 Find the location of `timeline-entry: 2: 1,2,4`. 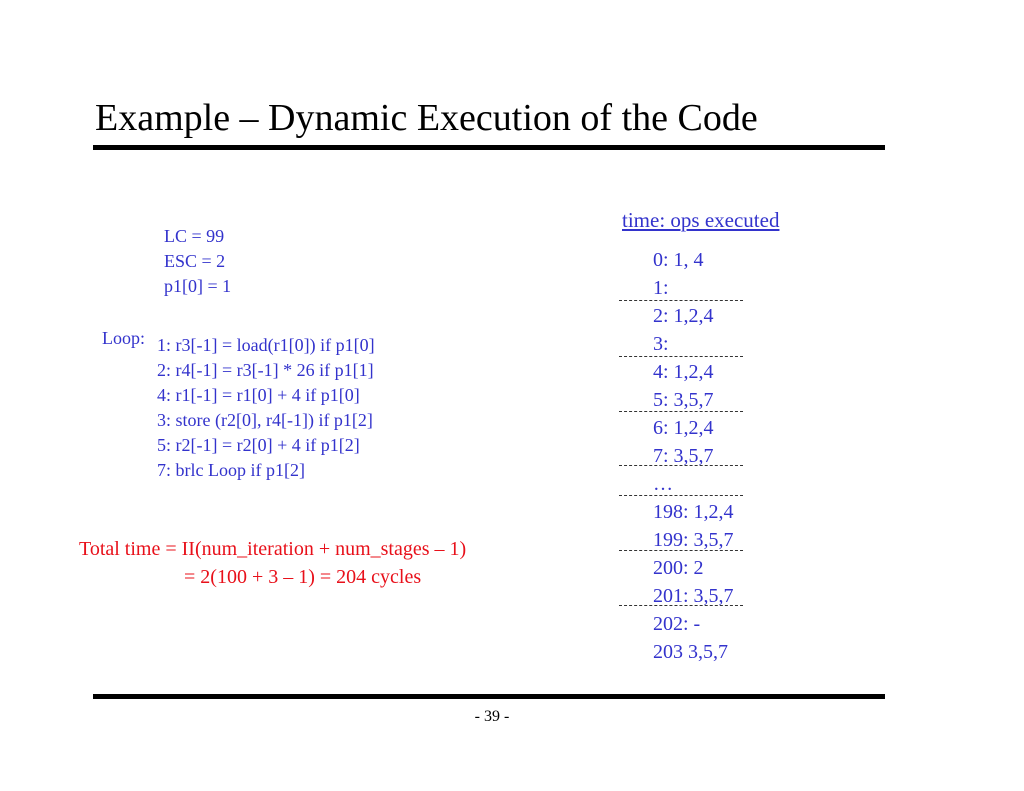

timeline-entry: 2: 1,2,4 is located at coordinates (683, 316).